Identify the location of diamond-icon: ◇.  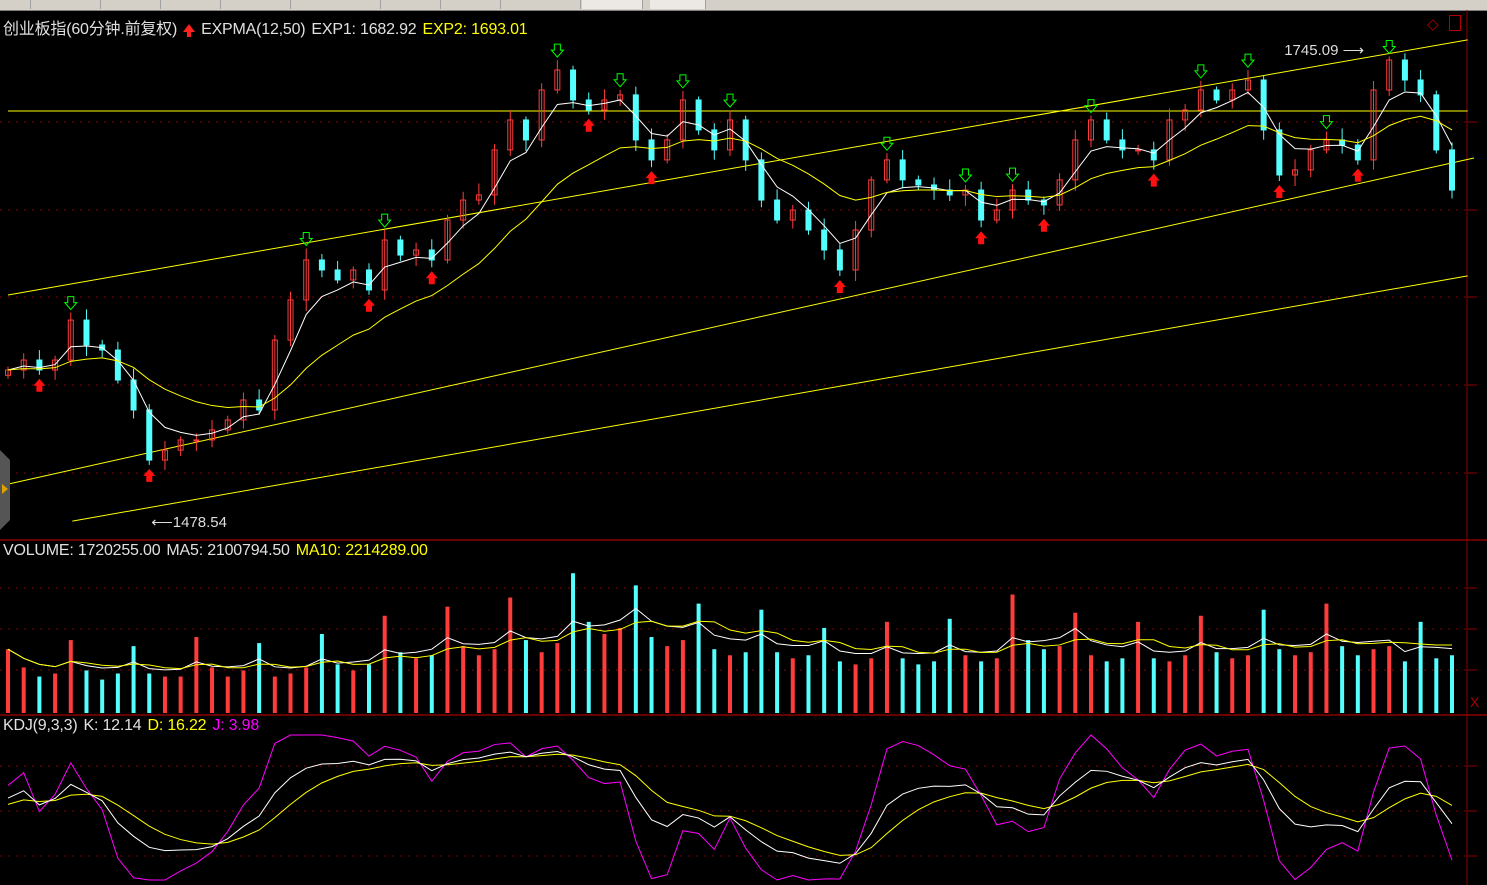
(1433, 24).